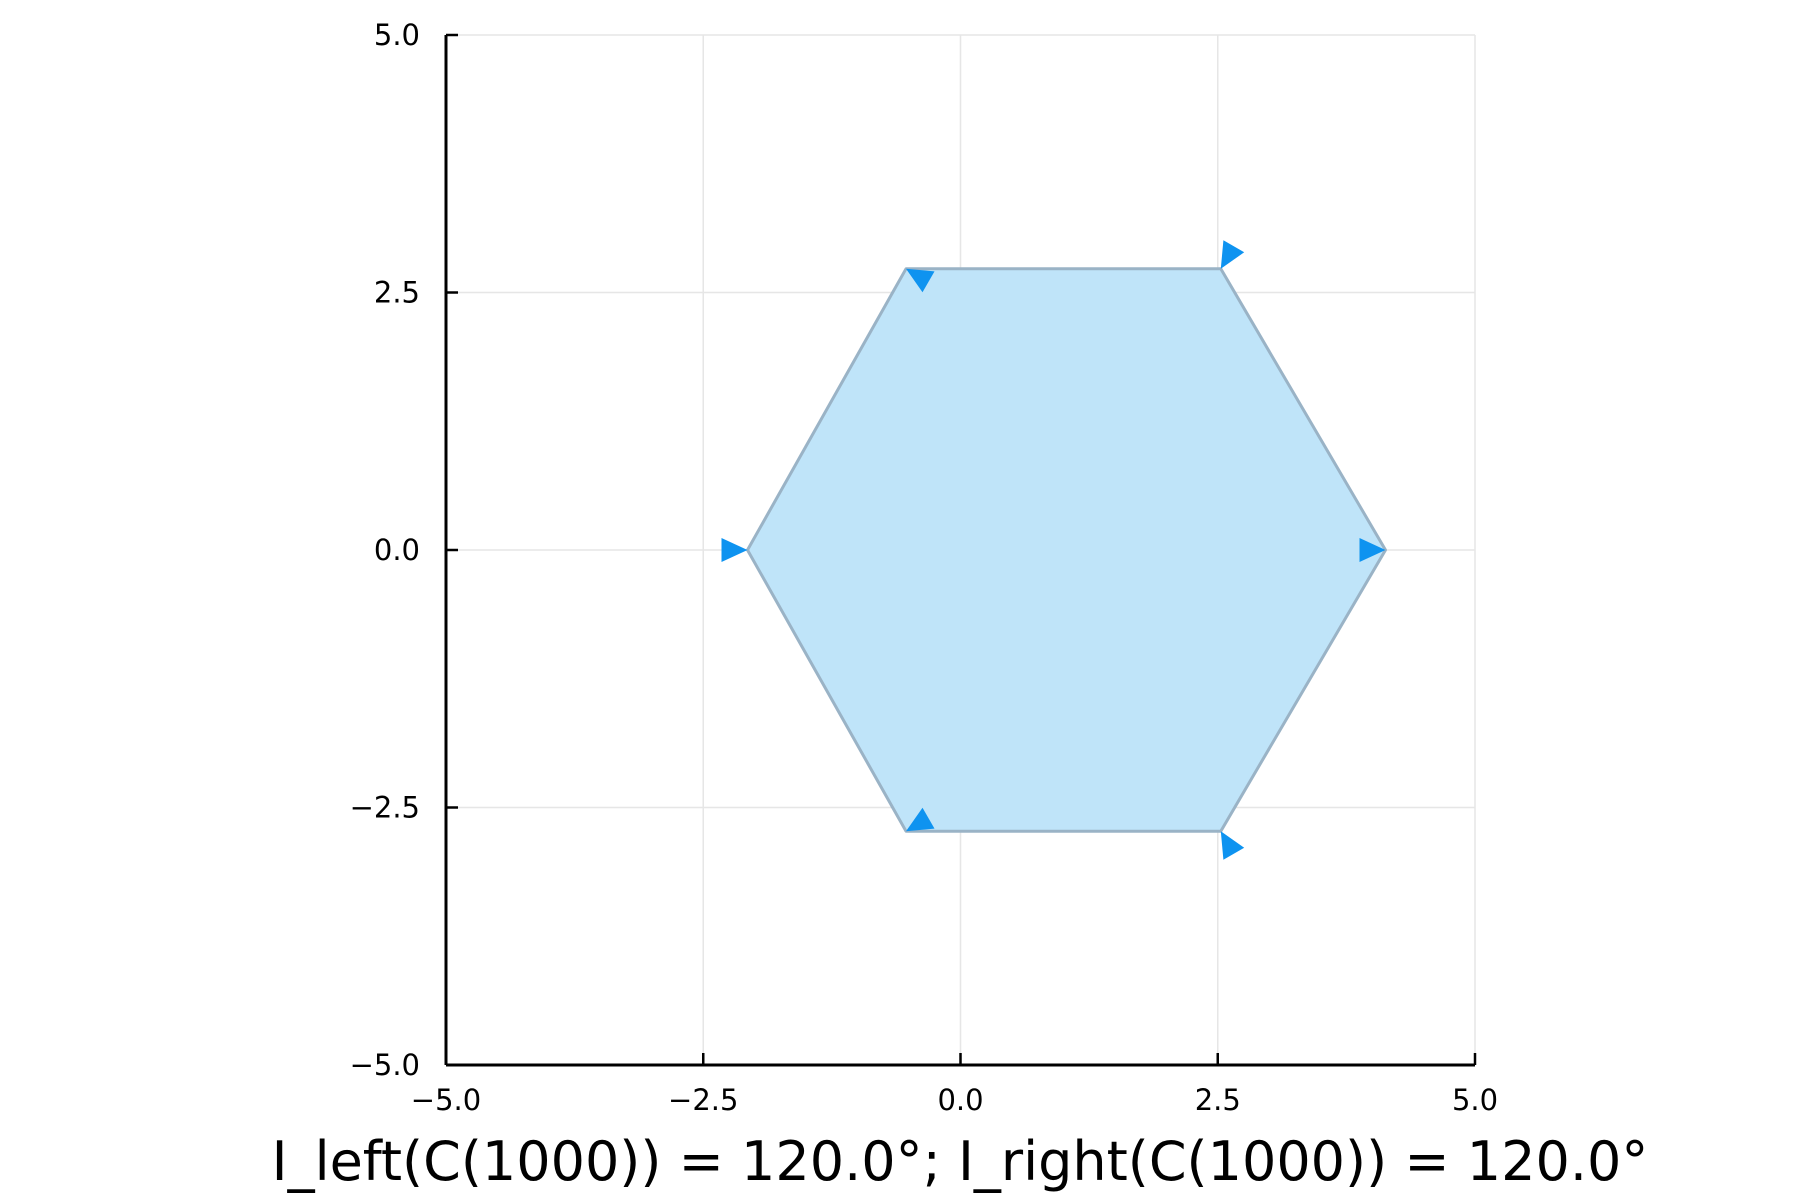 The height and width of the screenshot is (1200, 1800). What do you see at coordinates (1218, 1100) in the screenshot?
I see `x-tick-label-3: 2.5` at bounding box center [1218, 1100].